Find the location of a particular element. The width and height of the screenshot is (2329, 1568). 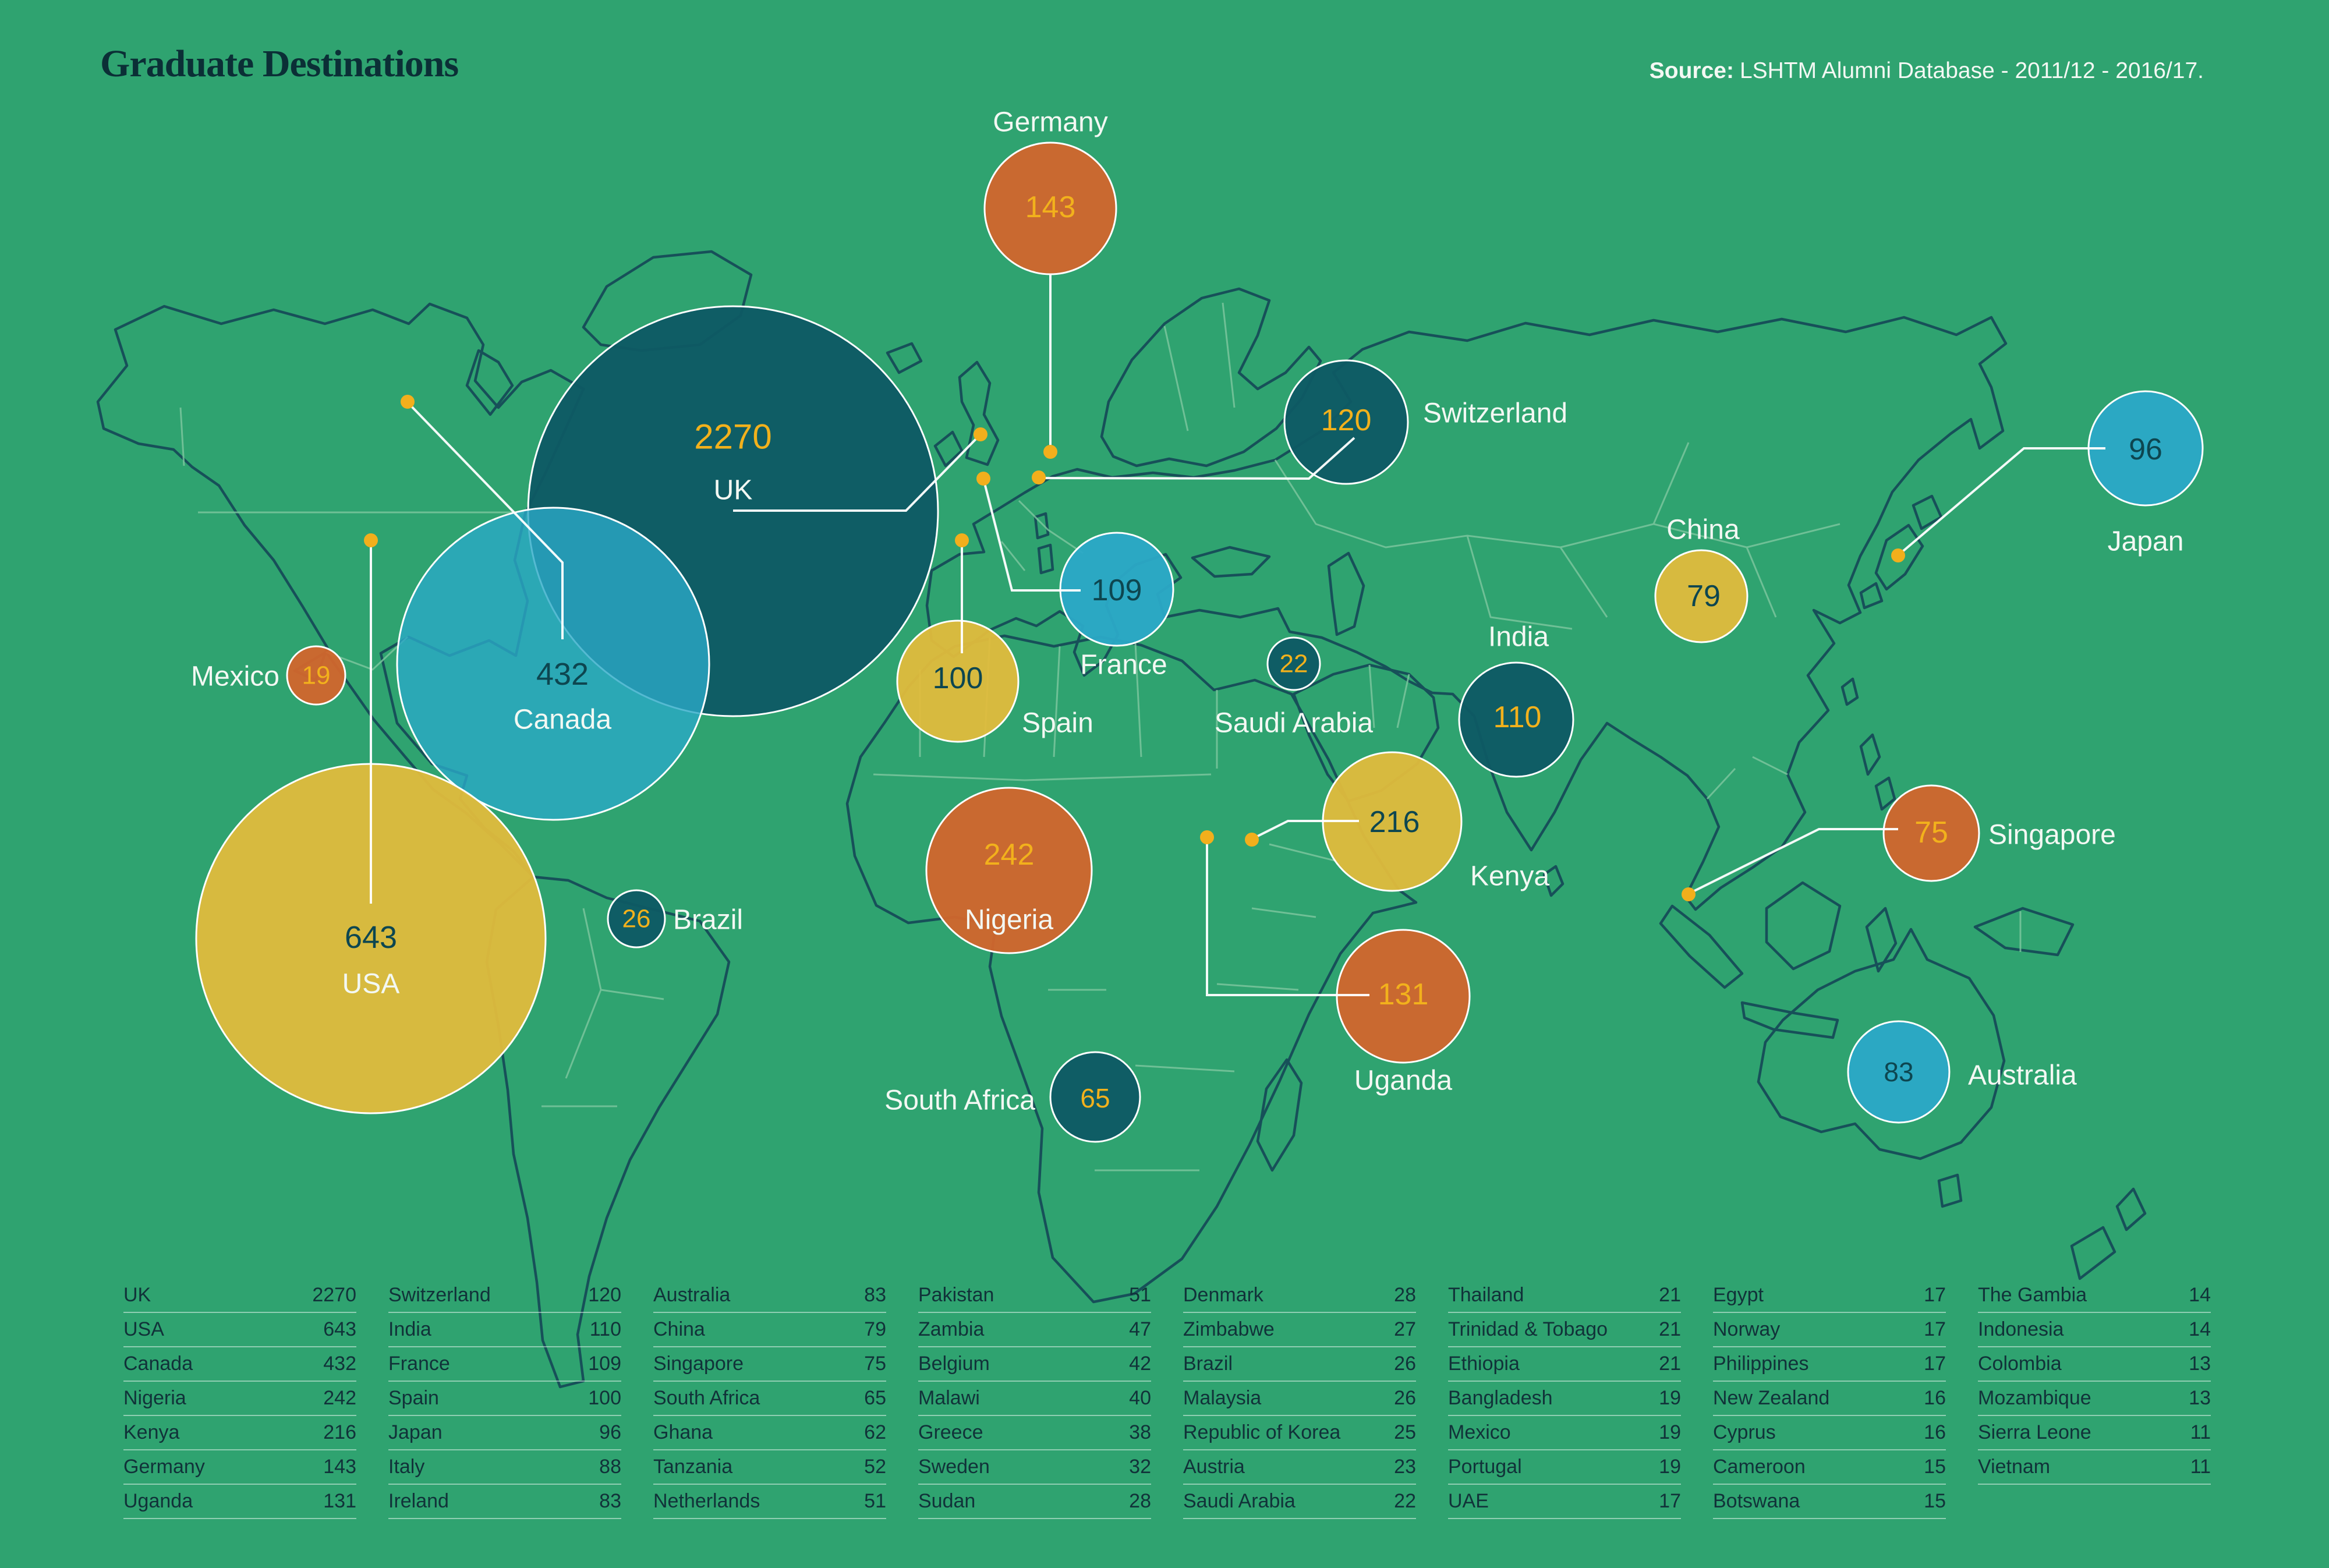

map-sri-lanka is located at coordinates (1554, 881).